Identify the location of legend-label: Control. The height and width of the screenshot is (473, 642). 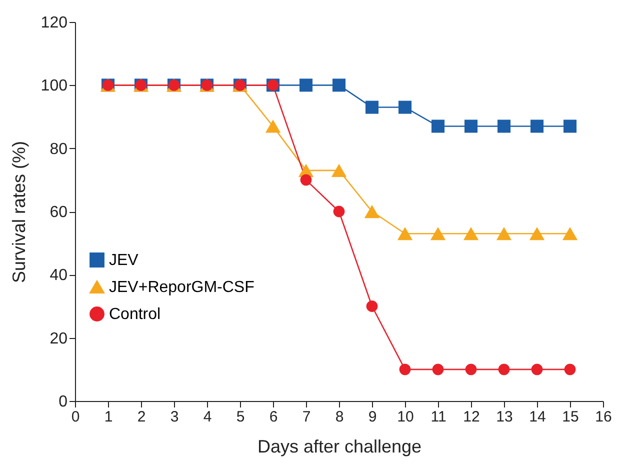
(135, 314).